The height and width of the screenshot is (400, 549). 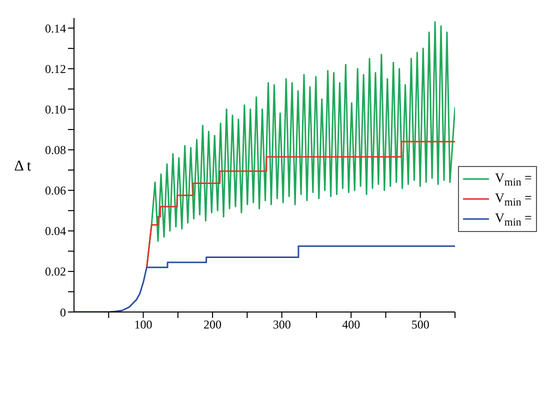 I want to click on x-tick-label: 500, so click(x=420, y=325).